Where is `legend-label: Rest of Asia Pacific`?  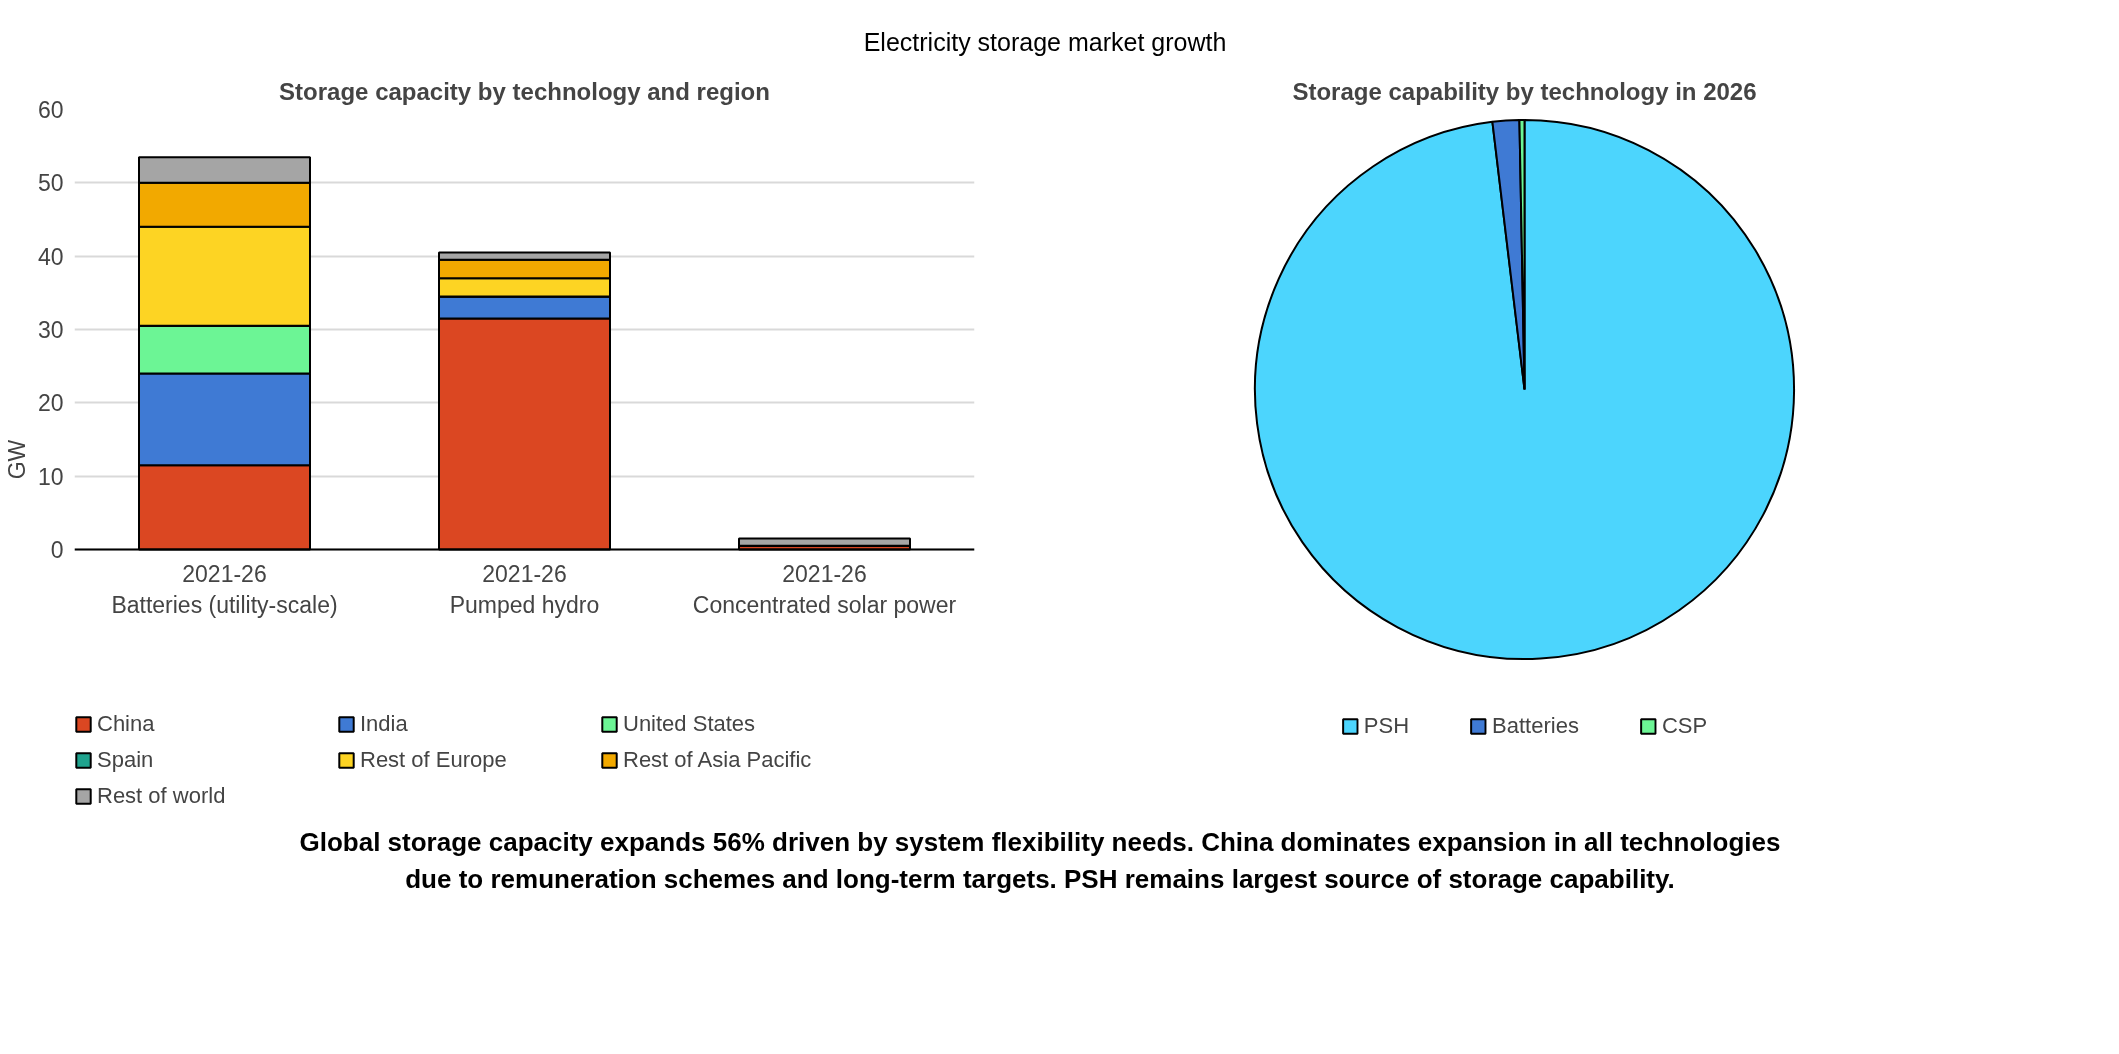 legend-label: Rest of Asia Pacific is located at coordinates (718, 760).